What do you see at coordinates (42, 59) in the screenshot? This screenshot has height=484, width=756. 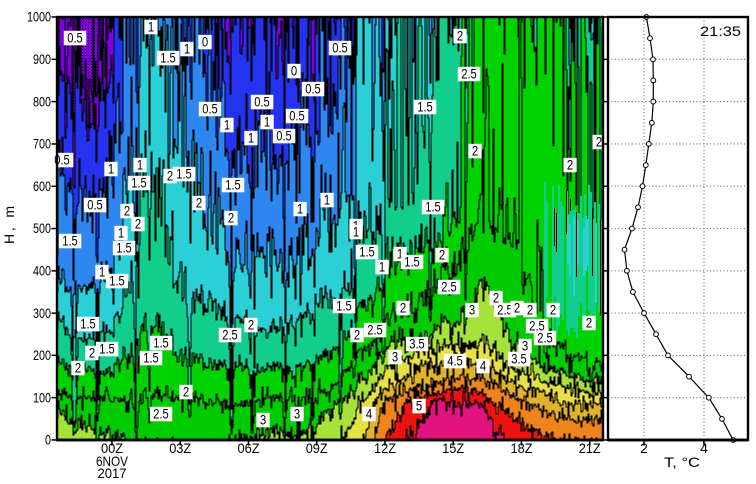 I see `svg-text: 900` at bounding box center [42, 59].